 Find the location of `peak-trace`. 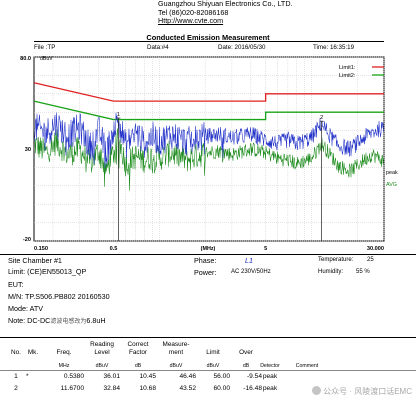

peak-trace is located at coordinates (209, 140).